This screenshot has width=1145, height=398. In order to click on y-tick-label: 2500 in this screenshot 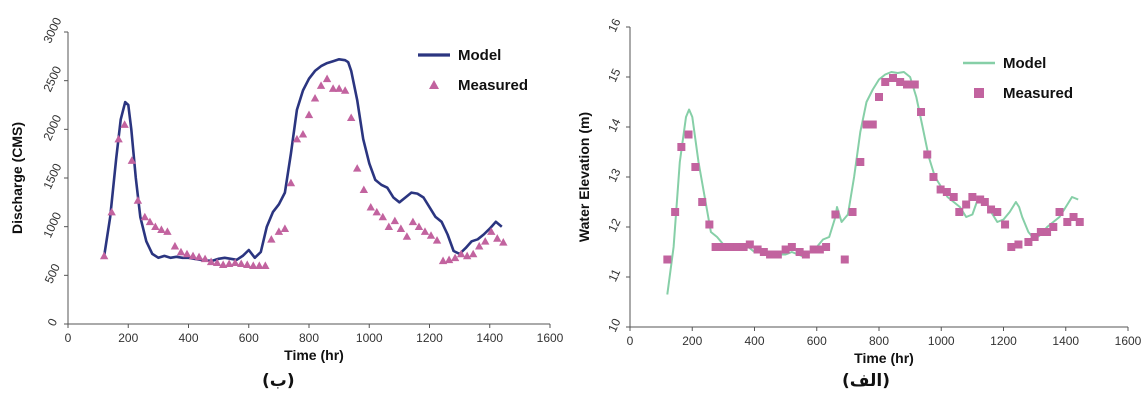, I will do `click(52, 79)`.